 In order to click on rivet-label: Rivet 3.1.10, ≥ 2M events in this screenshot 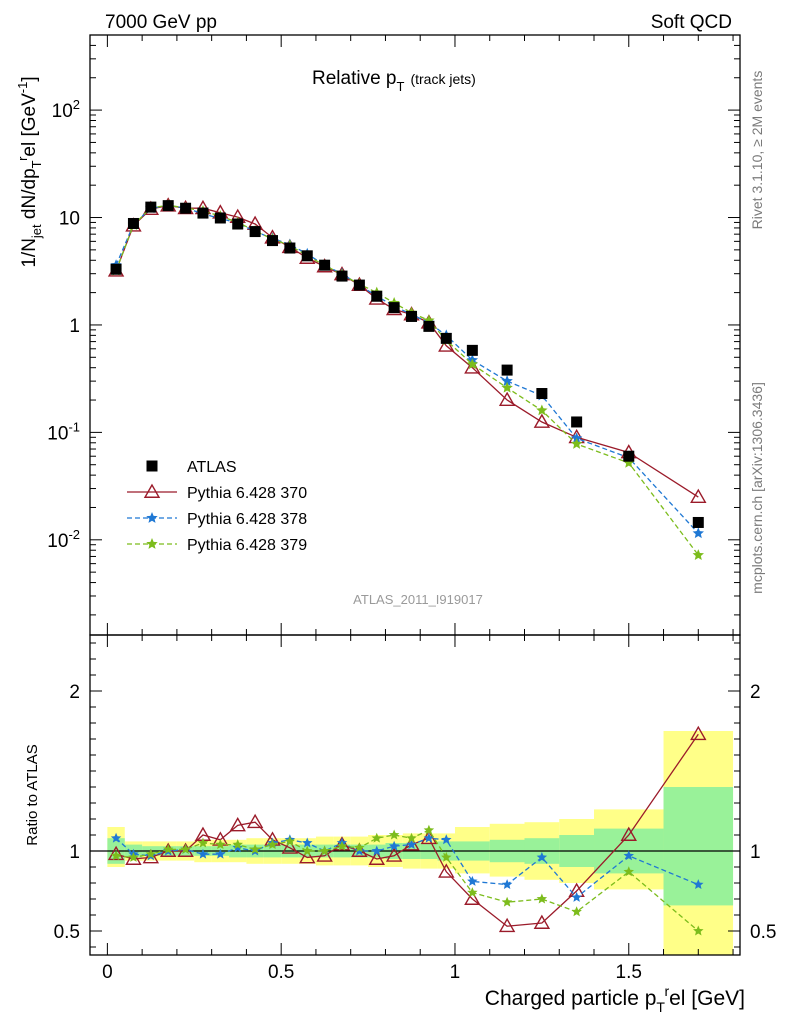, I will do `click(757, 150)`.